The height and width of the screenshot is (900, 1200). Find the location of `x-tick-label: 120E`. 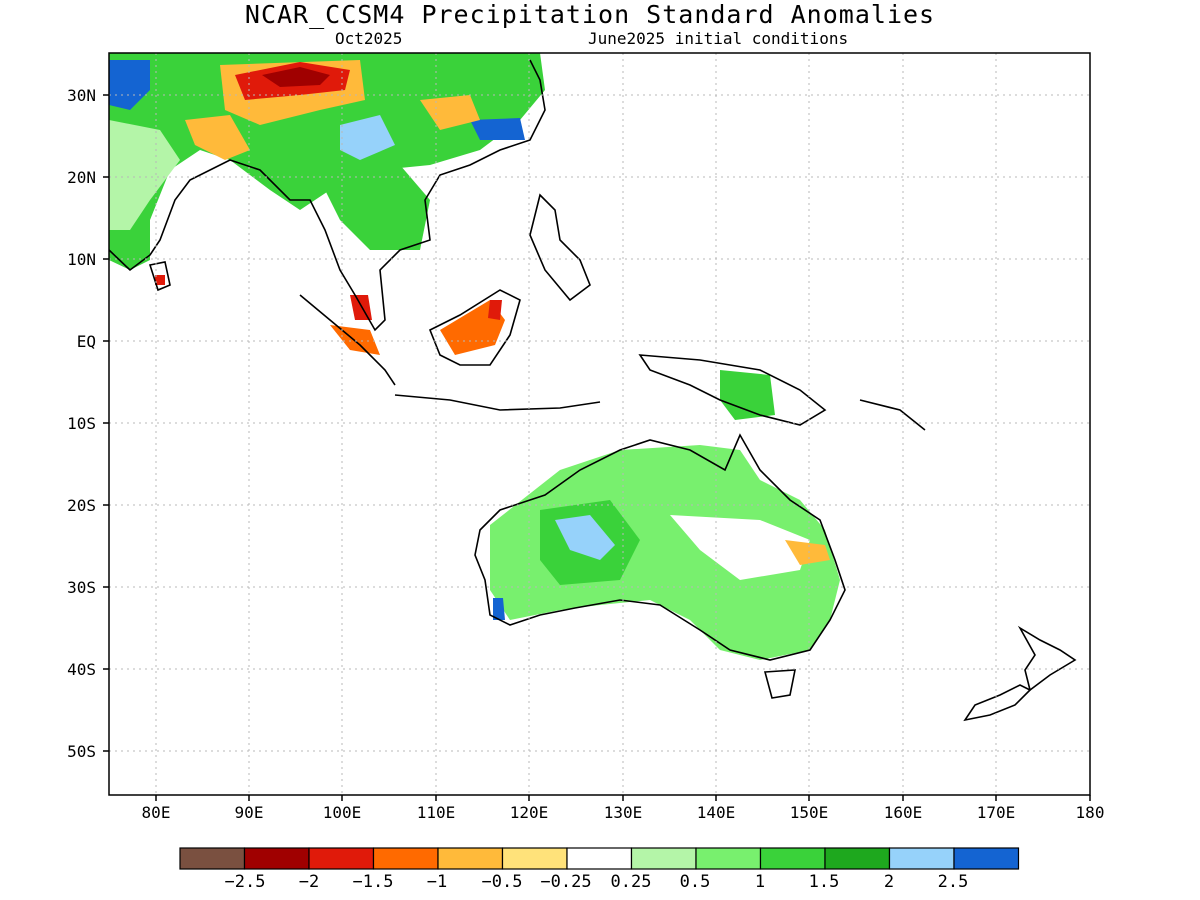

x-tick-label: 120E is located at coordinates (529, 812).